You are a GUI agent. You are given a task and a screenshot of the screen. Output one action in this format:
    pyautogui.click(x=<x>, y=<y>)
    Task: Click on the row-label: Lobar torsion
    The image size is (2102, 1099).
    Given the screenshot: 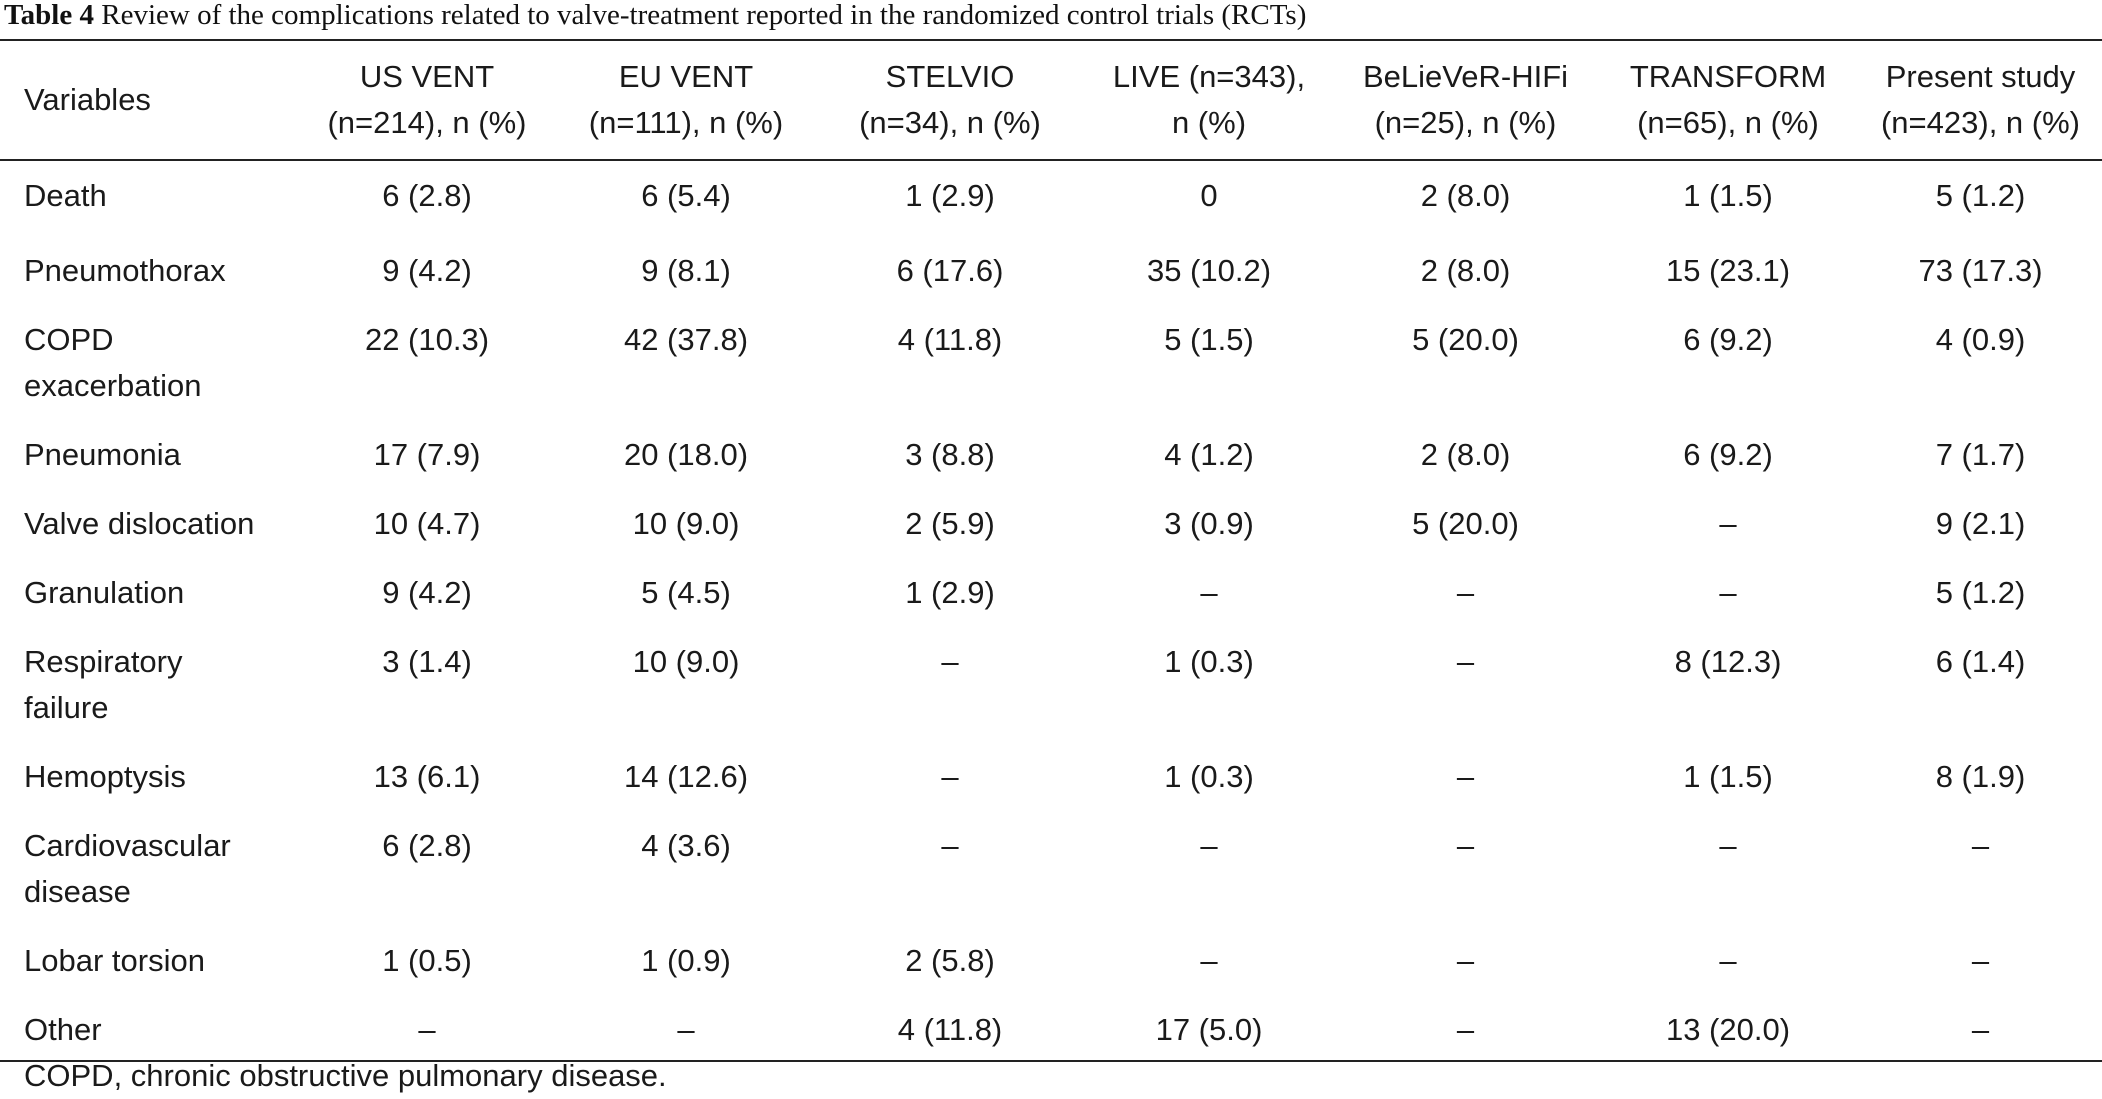 What is the action you would take?
    pyautogui.click(x=149, y=956)
    